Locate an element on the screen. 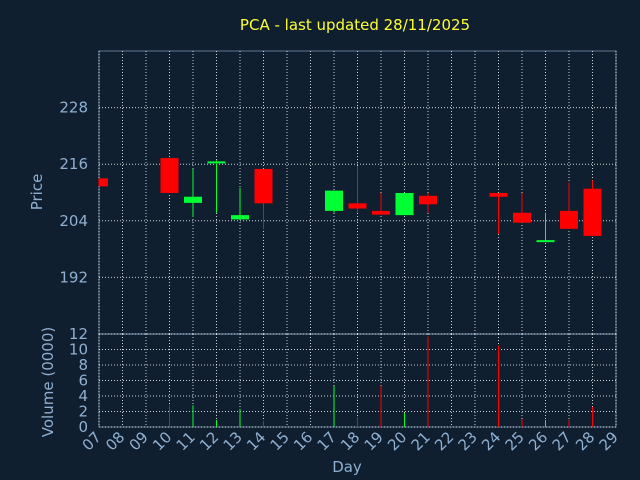 The width and height of the screenshot is (640, 480). day-tick-label: 28 is located at coordinates (585, 441).